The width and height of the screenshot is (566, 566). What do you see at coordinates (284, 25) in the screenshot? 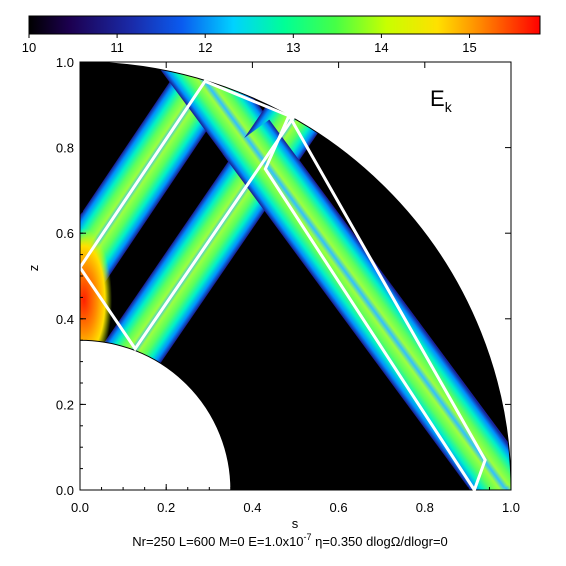
I see `colorbar-gradient` at bounding box center [284, 25].